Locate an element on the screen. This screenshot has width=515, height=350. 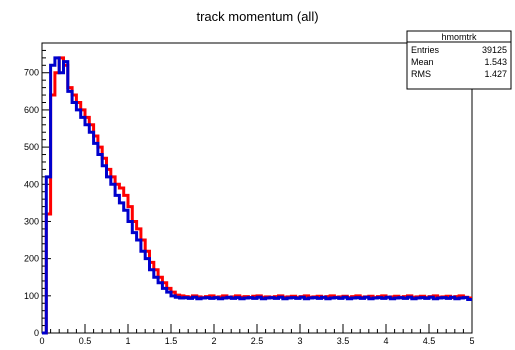
y-tick-label: 600 is located at coordinates (31, 110).